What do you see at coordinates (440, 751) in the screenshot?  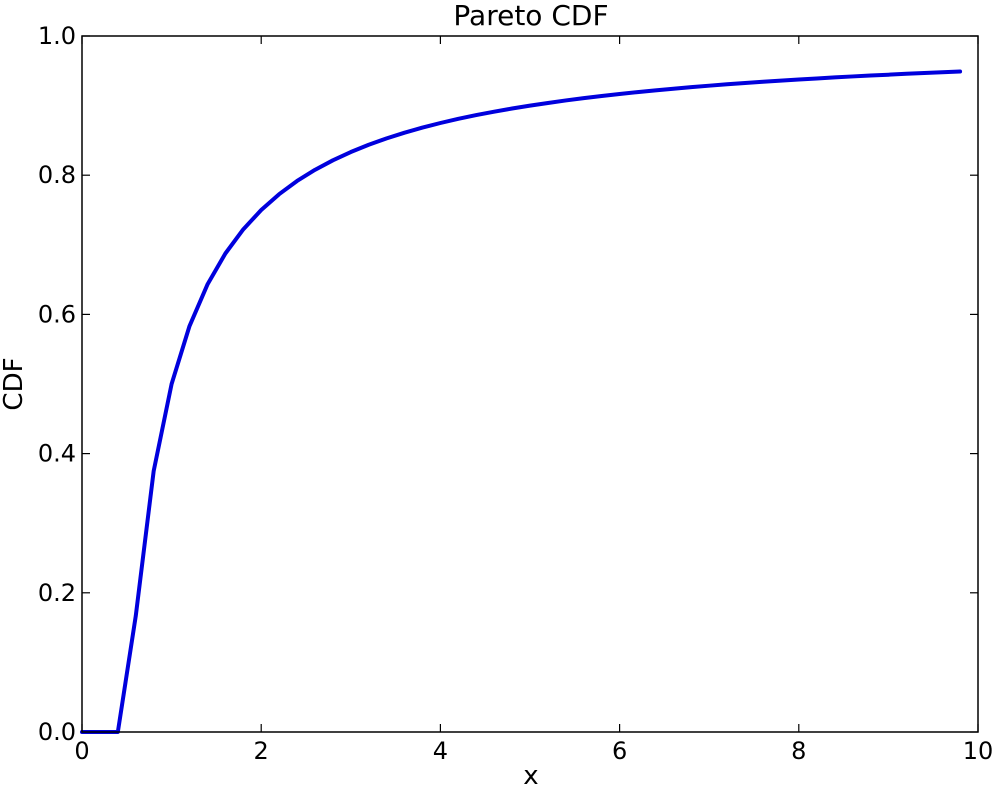 I see `x-tick-label: 4` at bounding box center [440, 751].